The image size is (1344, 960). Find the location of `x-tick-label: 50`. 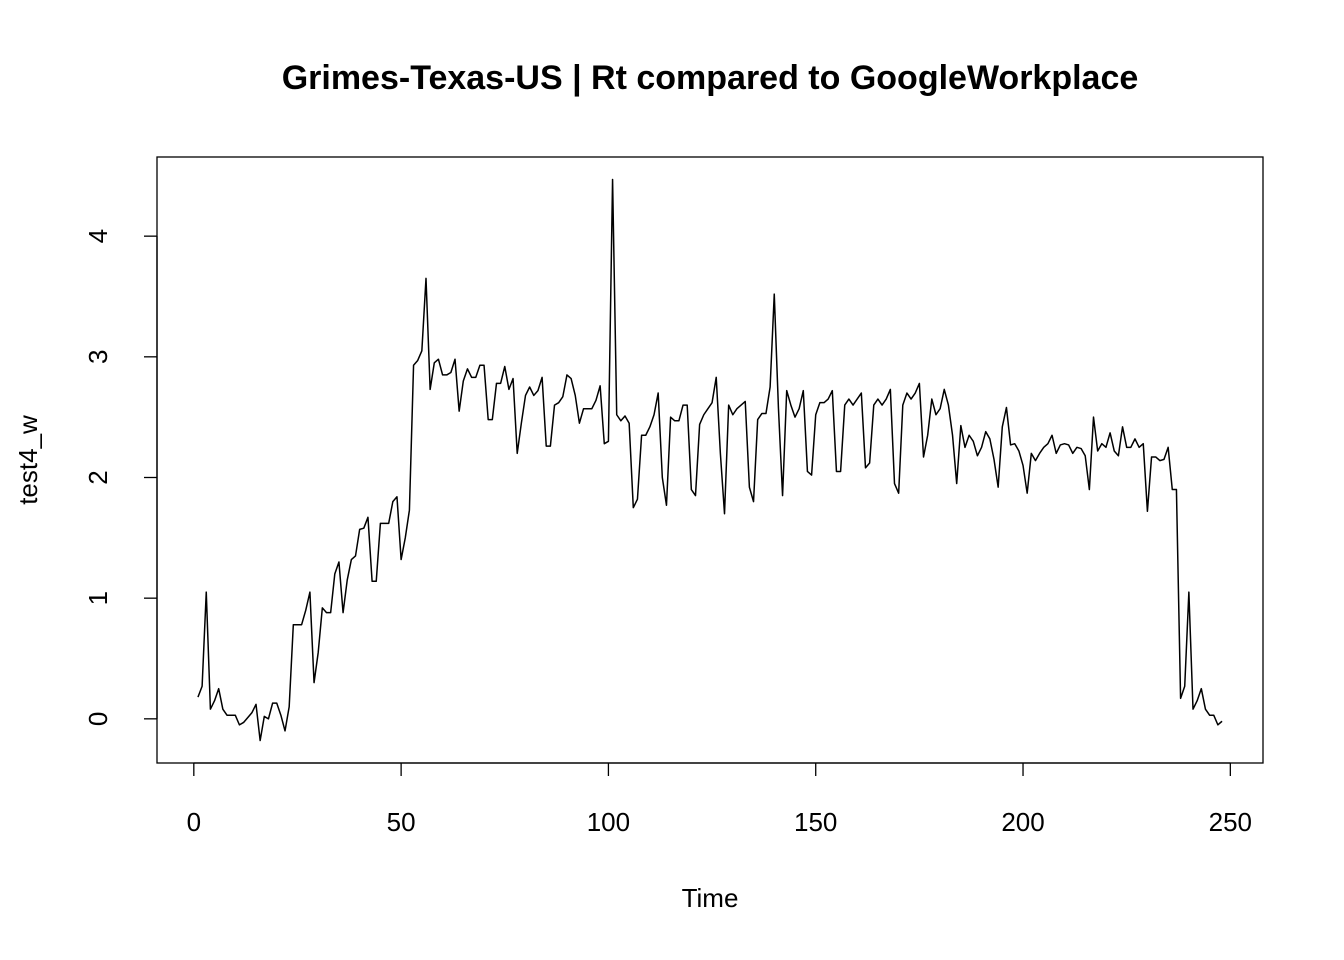

x-tick-label: 50 is located at coordinates (401, 822).